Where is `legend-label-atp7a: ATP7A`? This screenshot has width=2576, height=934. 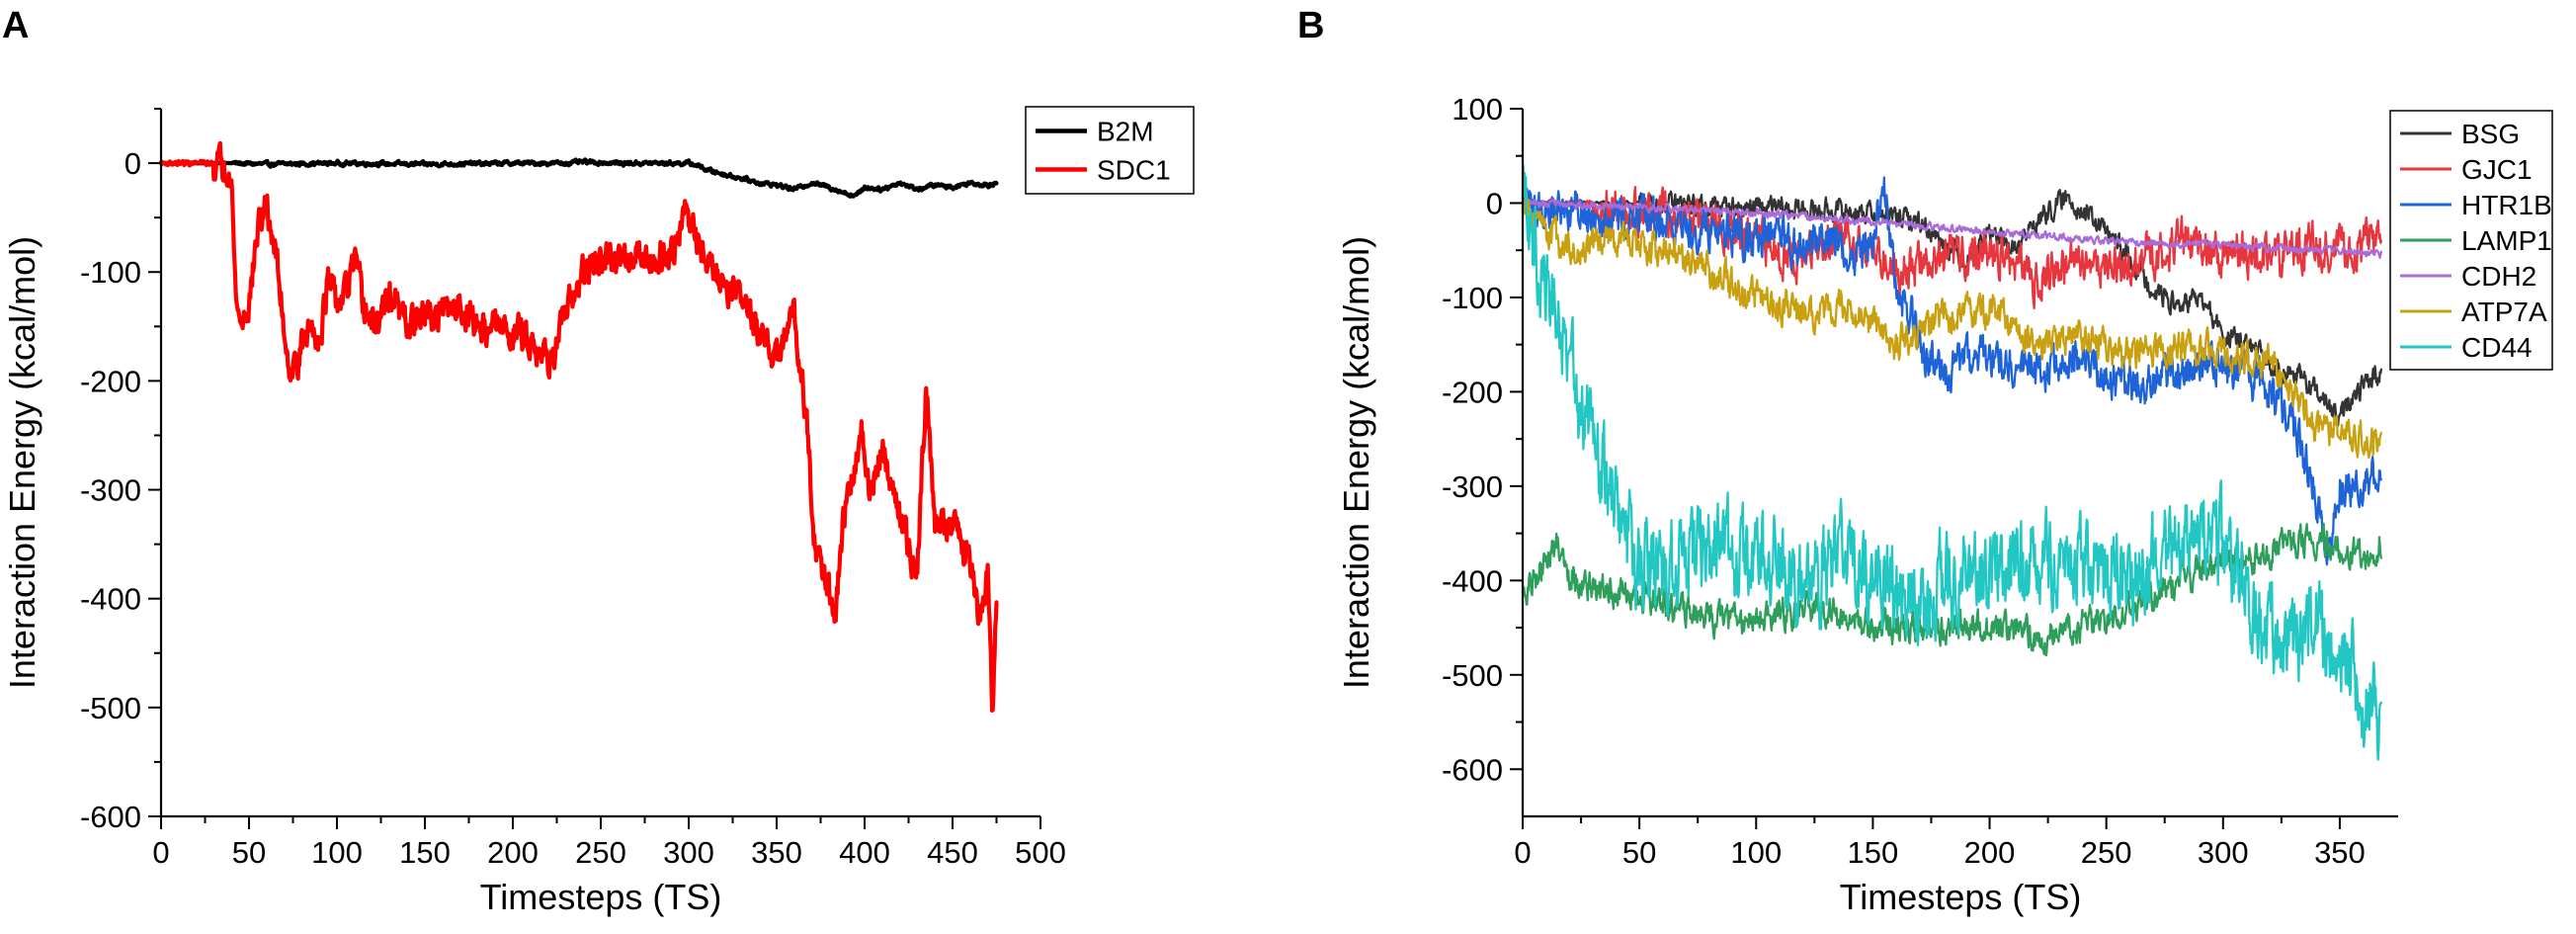
legend-label-atp7a: ATP7A is located at coordinates (2504, 312).